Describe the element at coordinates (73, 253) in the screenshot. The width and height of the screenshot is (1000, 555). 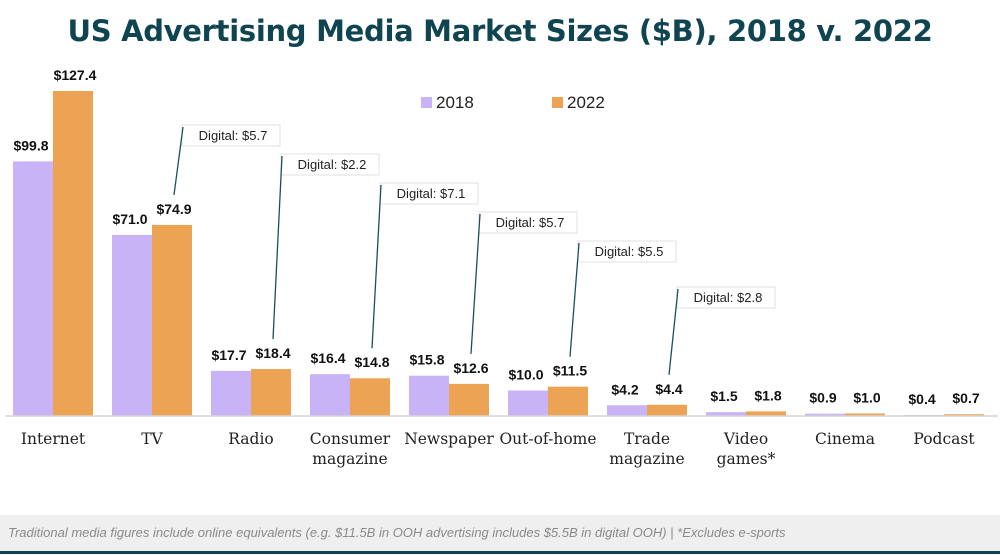
I see `bar-internet-2022` at that location.